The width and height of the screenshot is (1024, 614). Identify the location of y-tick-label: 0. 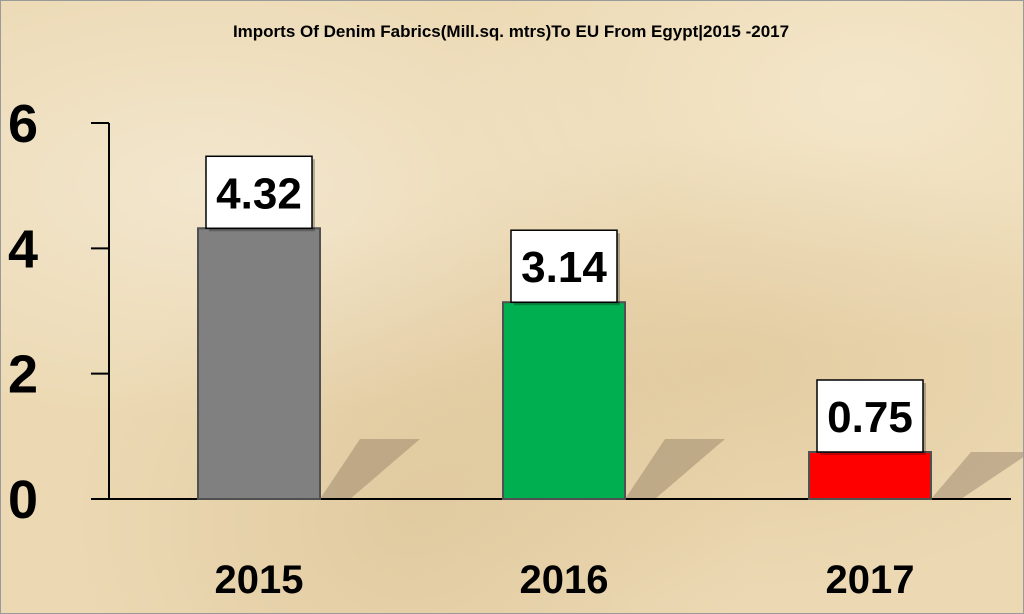
(23, 500).